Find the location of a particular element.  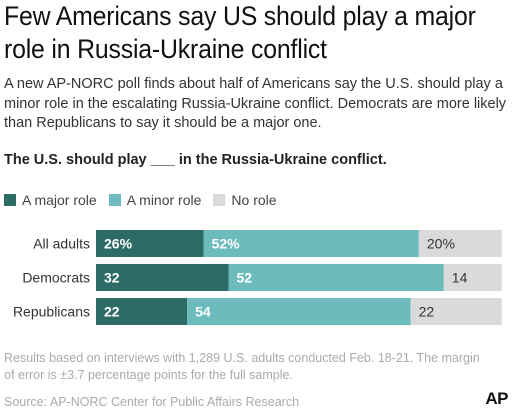

legend: A major role A minor role No role is located at coordinates (146, 200).